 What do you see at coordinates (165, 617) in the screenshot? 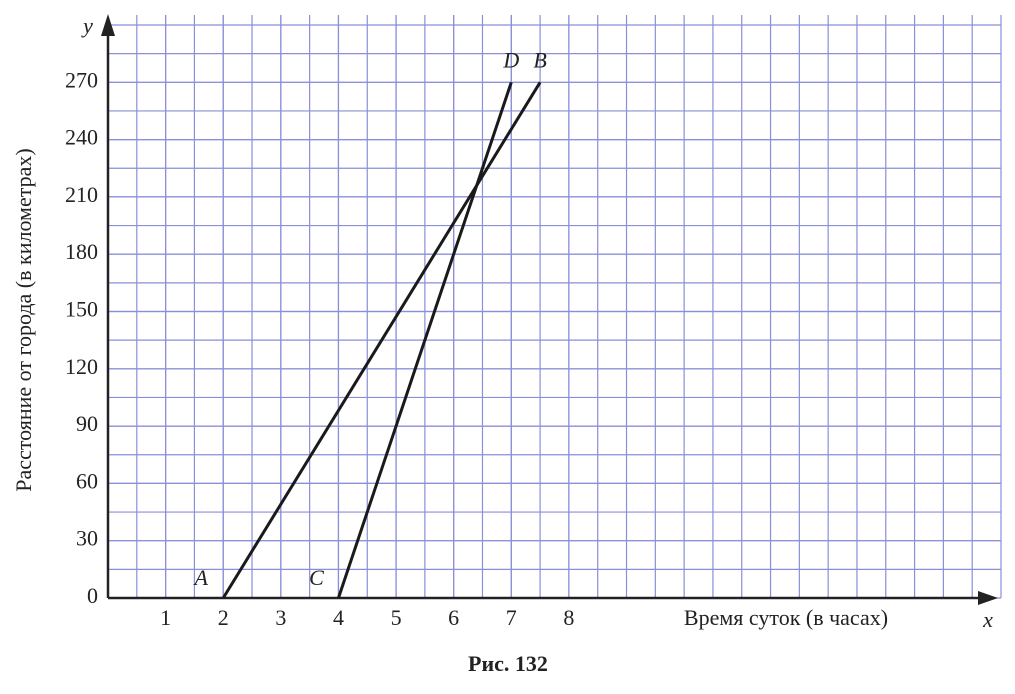
I see `x-tick-label: 1` at bounding box center [165, 617].